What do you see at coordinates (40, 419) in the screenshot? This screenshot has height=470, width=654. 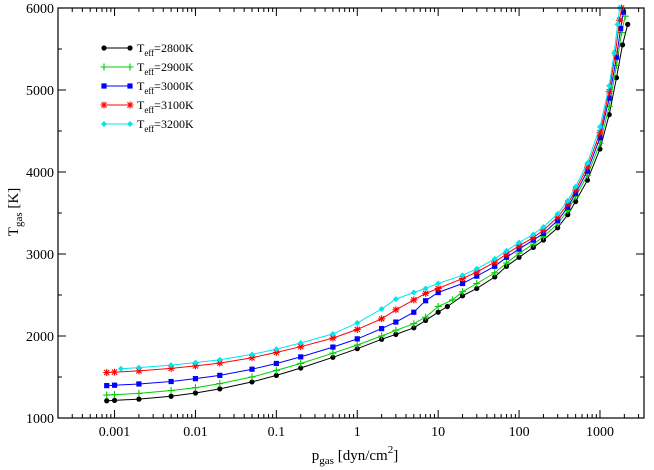 I see `y-tick-label: 1000` at bounding box center [40, 419].